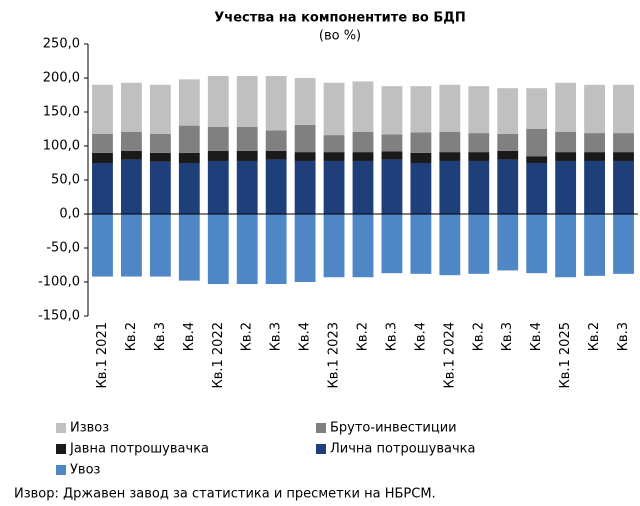  What do you see at coordinates (334, 355) in the screenshot?
I see `x-tick-label: Кв.1 2023` at bounding box center [334, 355].